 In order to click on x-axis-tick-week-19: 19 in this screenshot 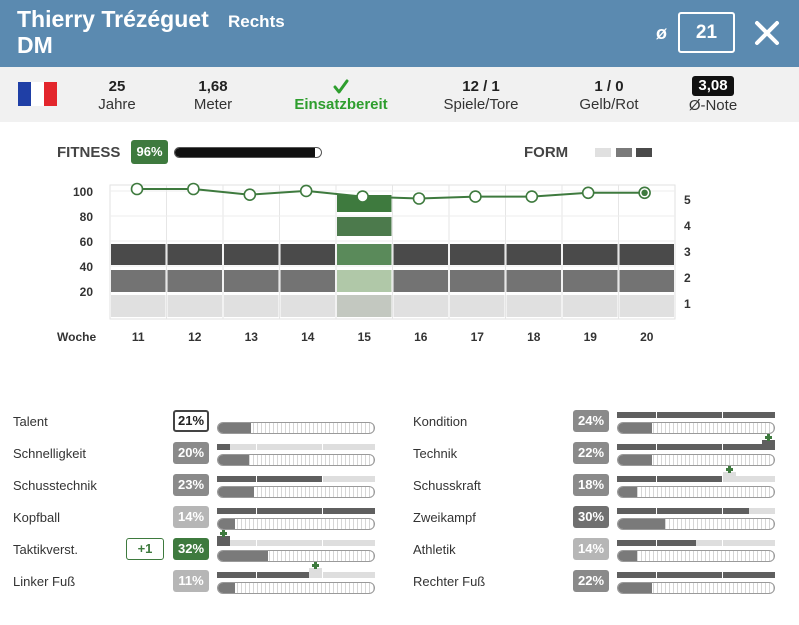, I will do `click(591, 337)`.